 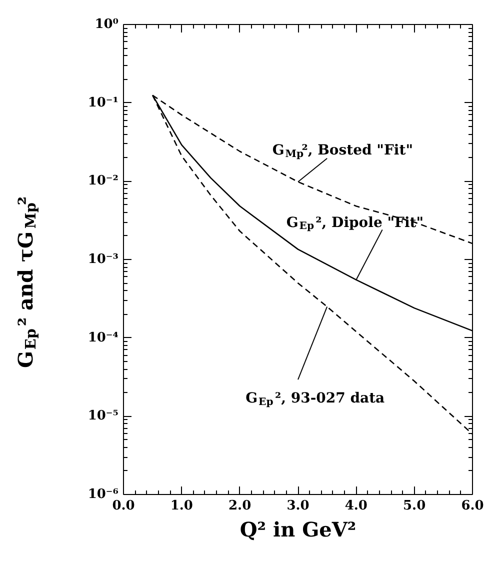 I want to click on y-tick-label: 10⁻⁴, so click(x=103, y=338).